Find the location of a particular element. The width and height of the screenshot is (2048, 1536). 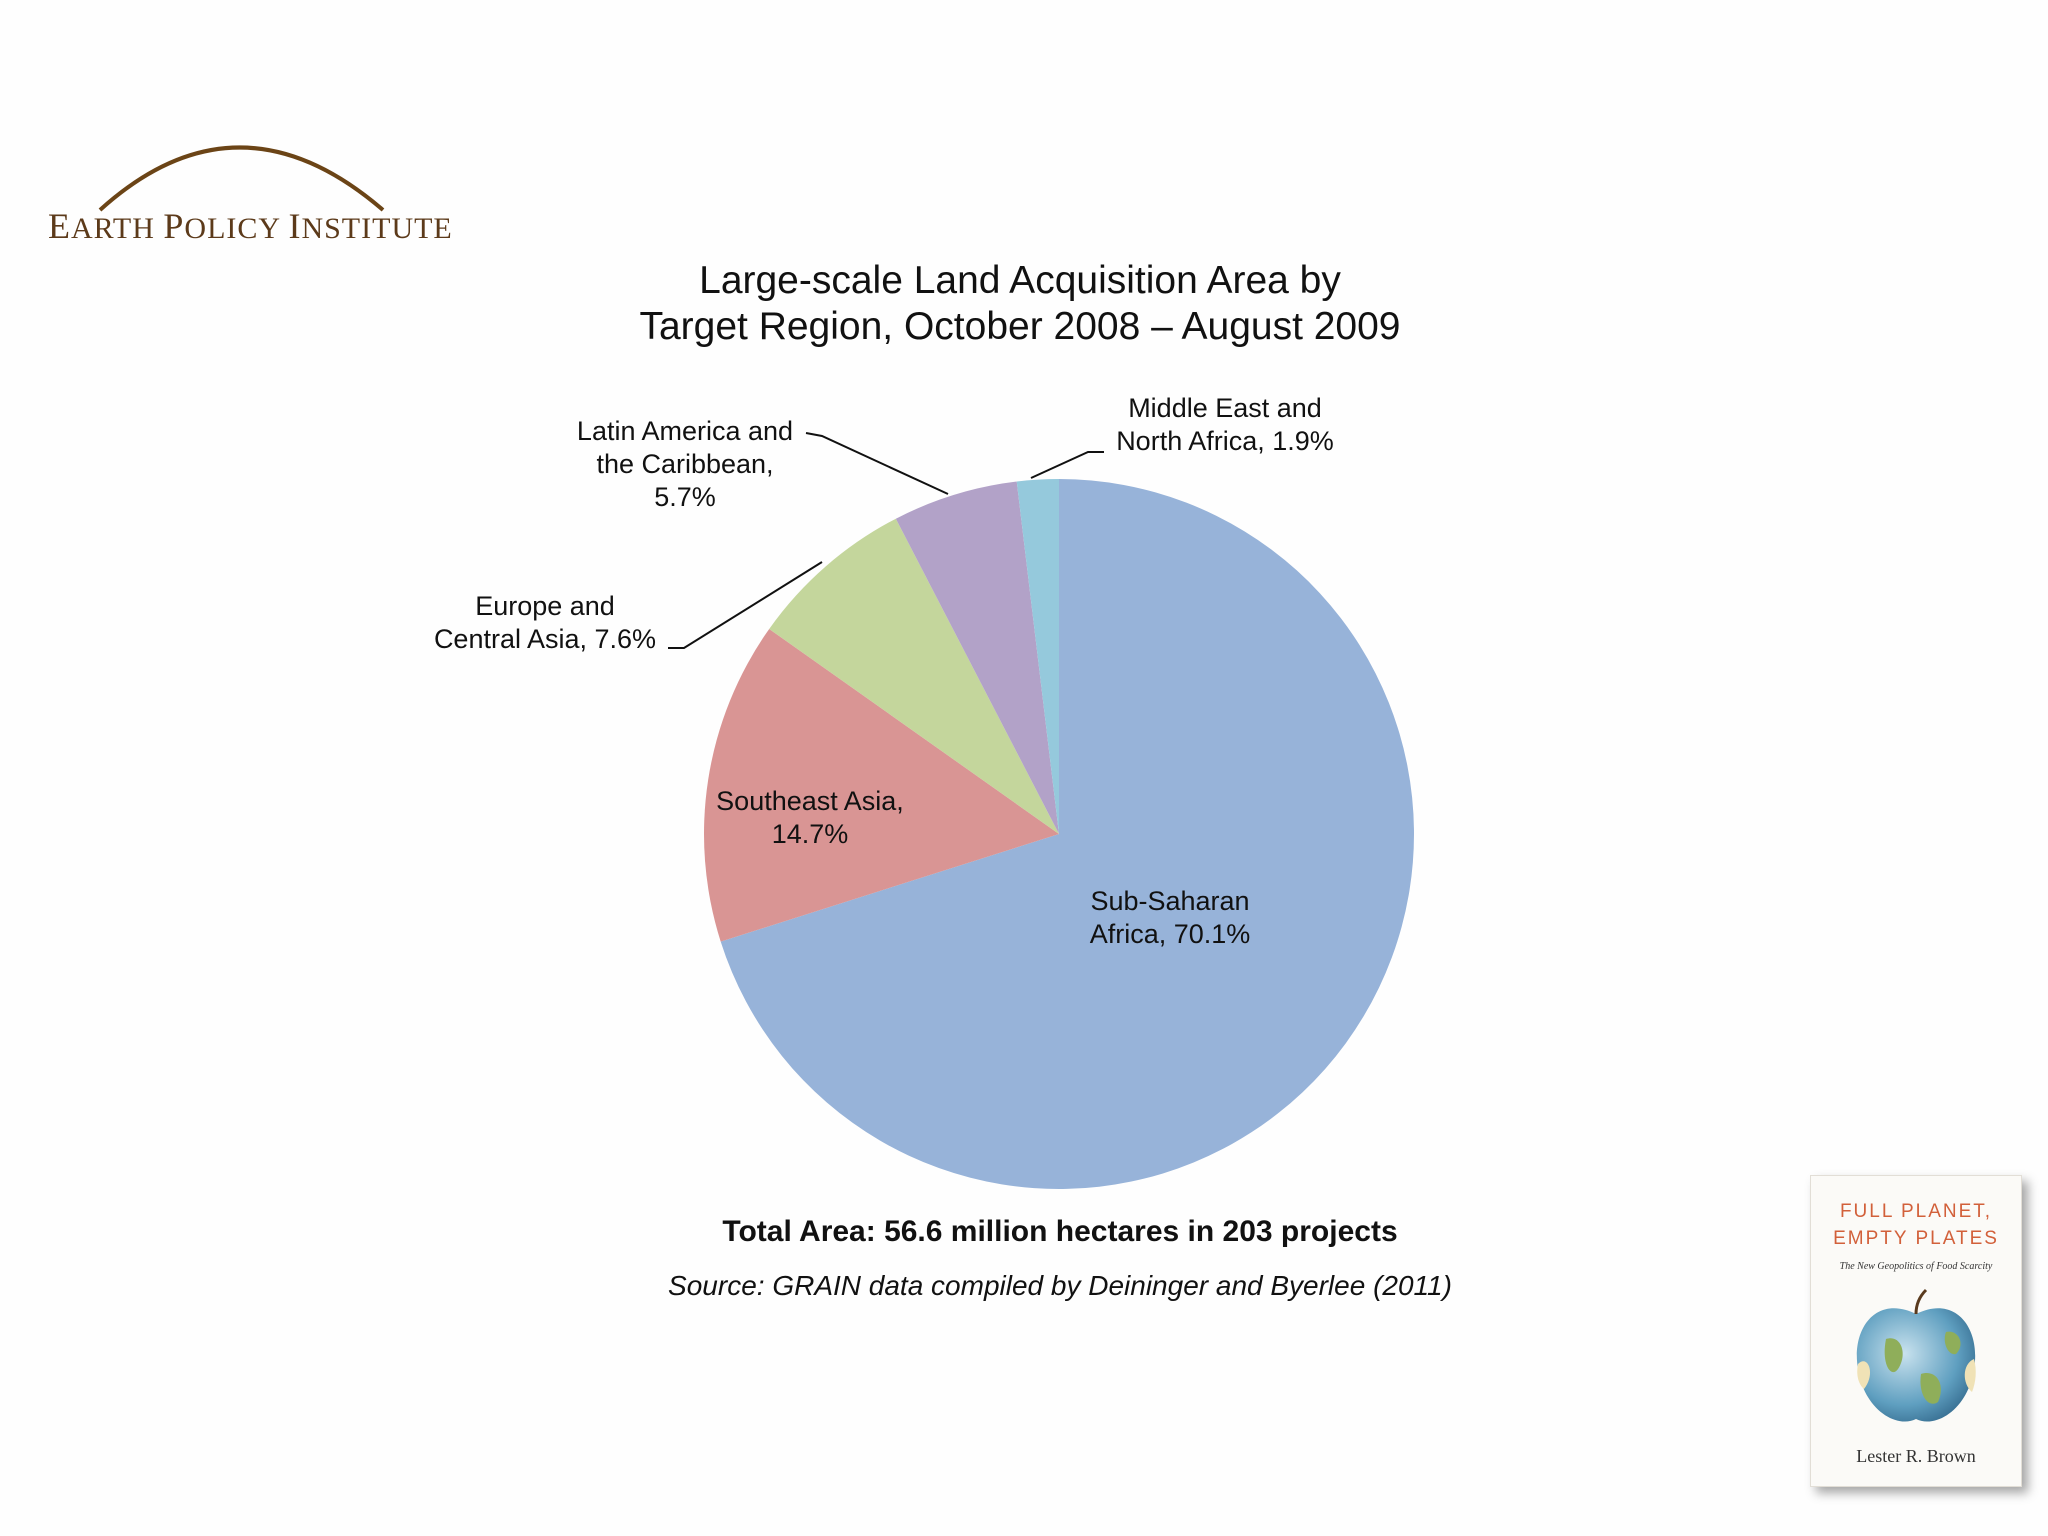

slice-label-middle-east: Middle East and North Africa, 1.9% is located at coordinates (1225, 425).